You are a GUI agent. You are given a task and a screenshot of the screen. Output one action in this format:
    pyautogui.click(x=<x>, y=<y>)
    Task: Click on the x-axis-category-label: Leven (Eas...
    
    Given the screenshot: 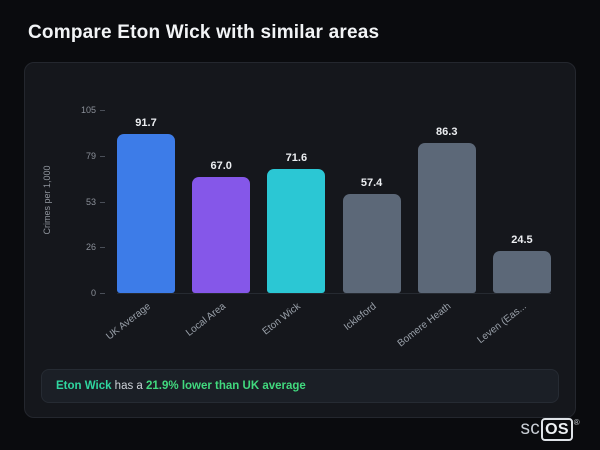 What is the action you would take?
    pyautogui.click(x=502, y=323)
    